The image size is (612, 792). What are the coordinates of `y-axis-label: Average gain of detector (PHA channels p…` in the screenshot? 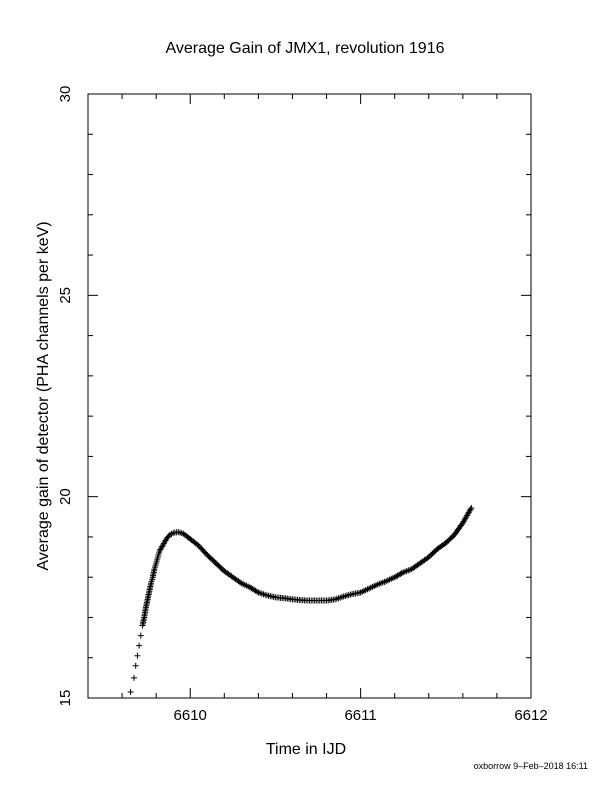 It's located at (43, 395).